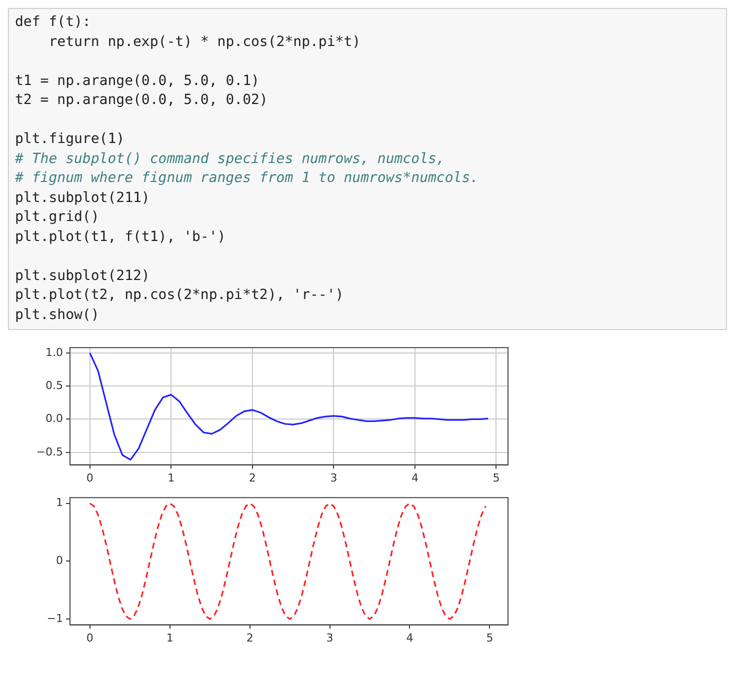 Image resolution: width=735 pixels, height=684 pixels. I want to click on y-tick-label: 1.0, so click(54, 352).